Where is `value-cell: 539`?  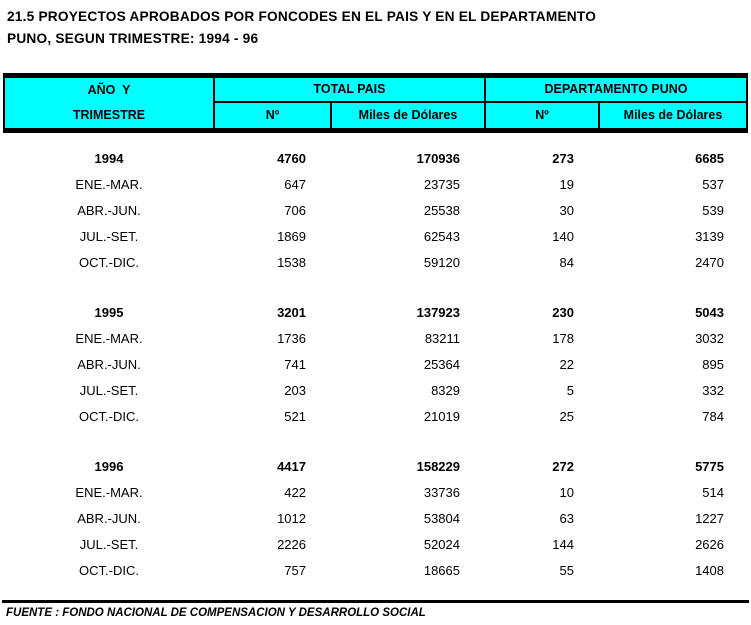 value-cell: 539 is located at coordinates (713, 210).